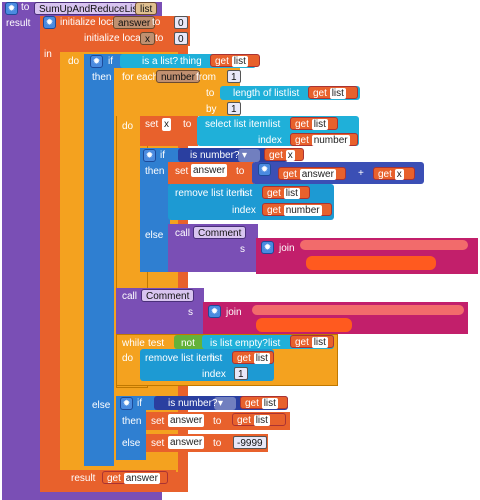  What do you see at coordinates (233, 155) in the screenshot?
I see `is-number-block` at bounding box center [233, 155].